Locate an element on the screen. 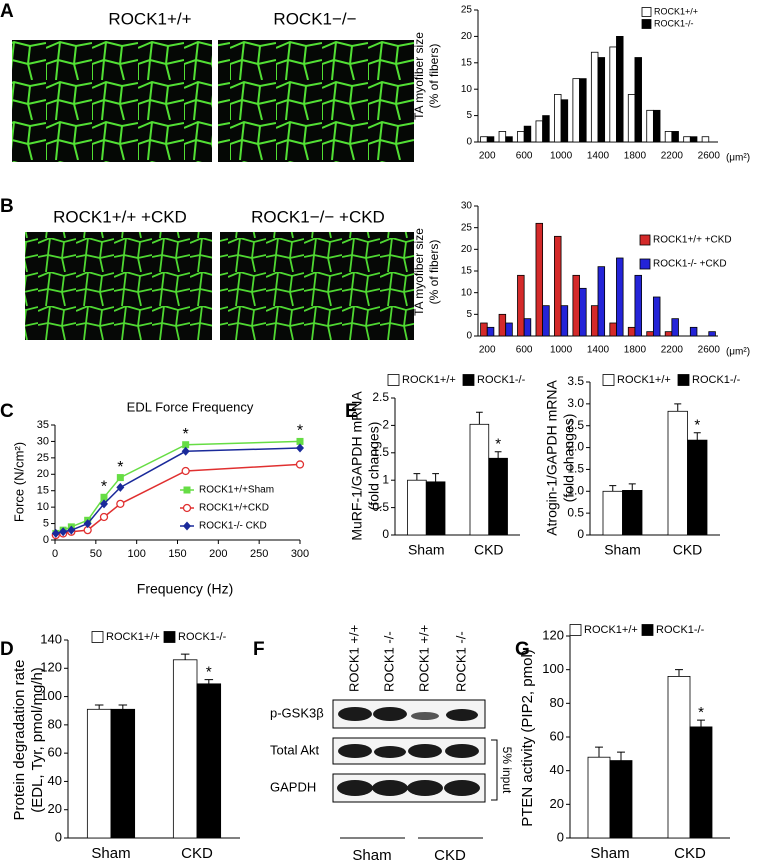 Image resolution: width=765 pixels, height=868 pixels. x-unit: (μm²) is located at coordinates (738, 352).